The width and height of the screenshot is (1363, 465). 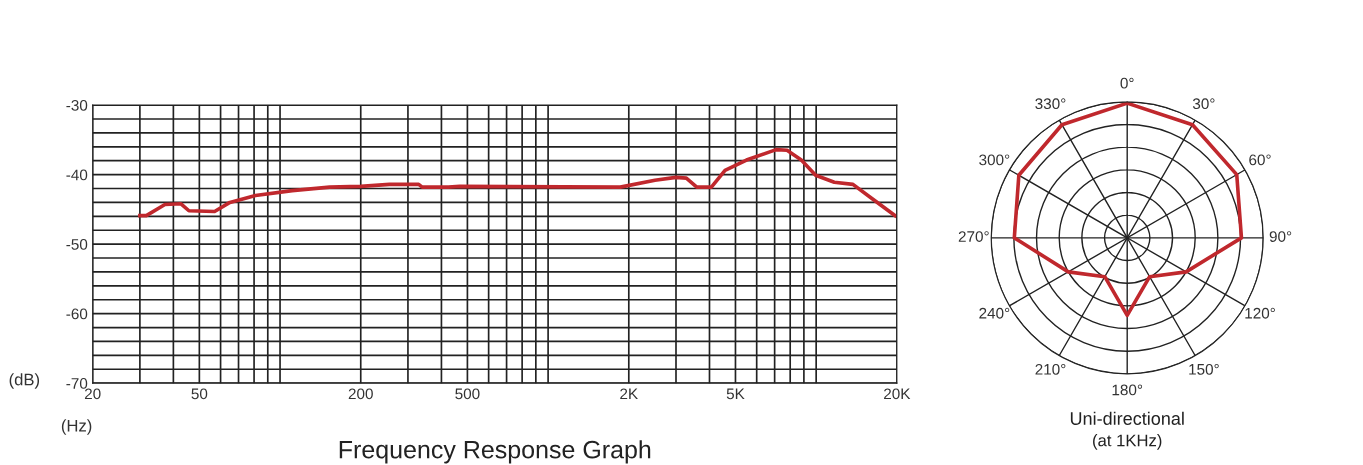 What do you see at coordinates (1260, 160) in the screenshot?
I see `spoke-label: 60°` at bounding box center [1260, 160].